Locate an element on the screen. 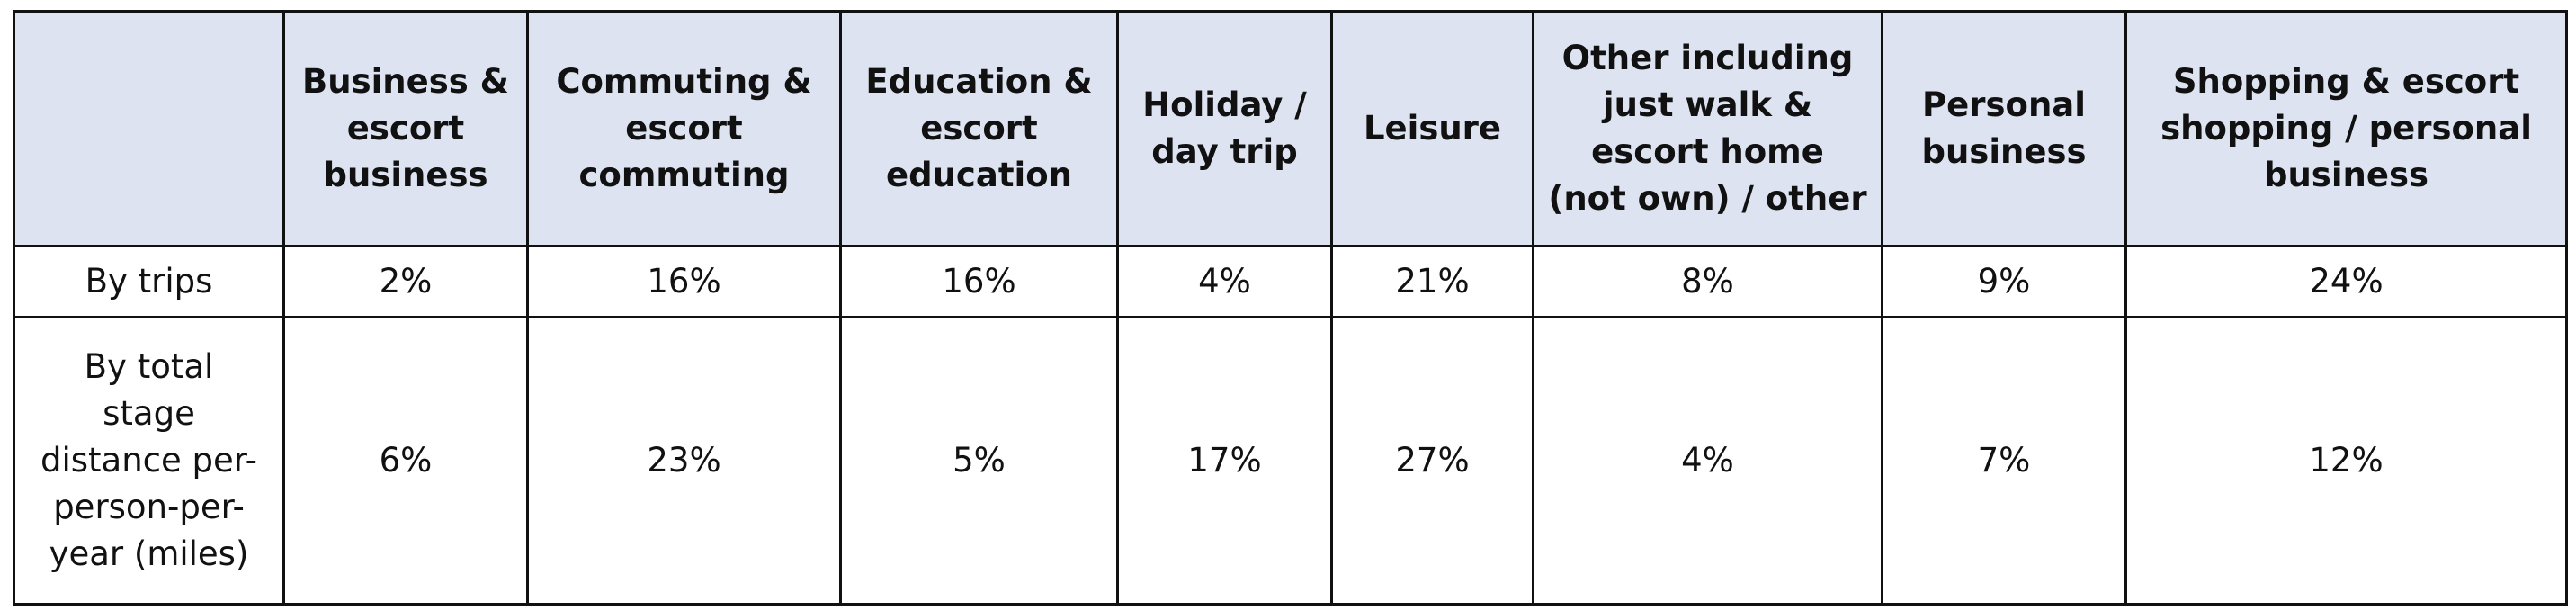  cell: 17% is located at coordinates (1224, 461).